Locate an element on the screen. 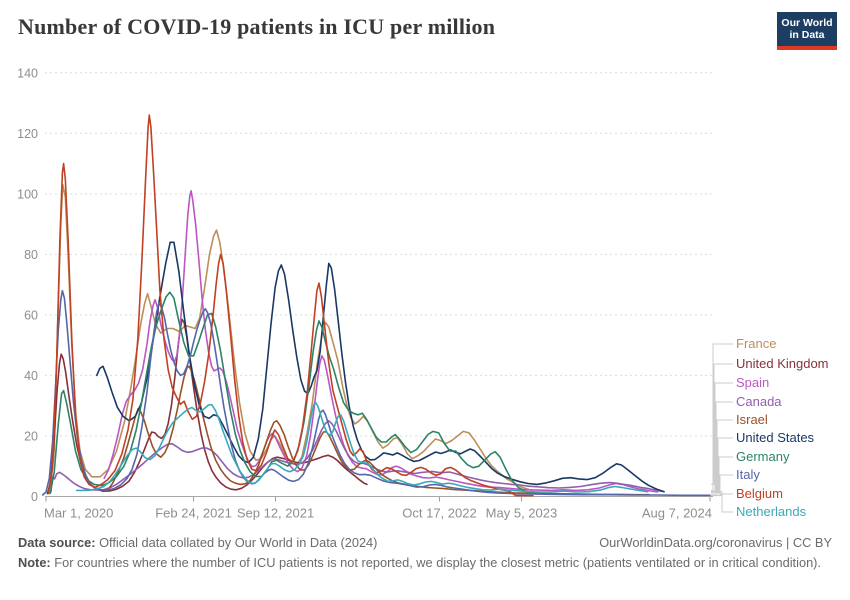 The width and height of the screenshot is (850, 600). y-tick-label-40: 40 is located at coordinates (31, 376).